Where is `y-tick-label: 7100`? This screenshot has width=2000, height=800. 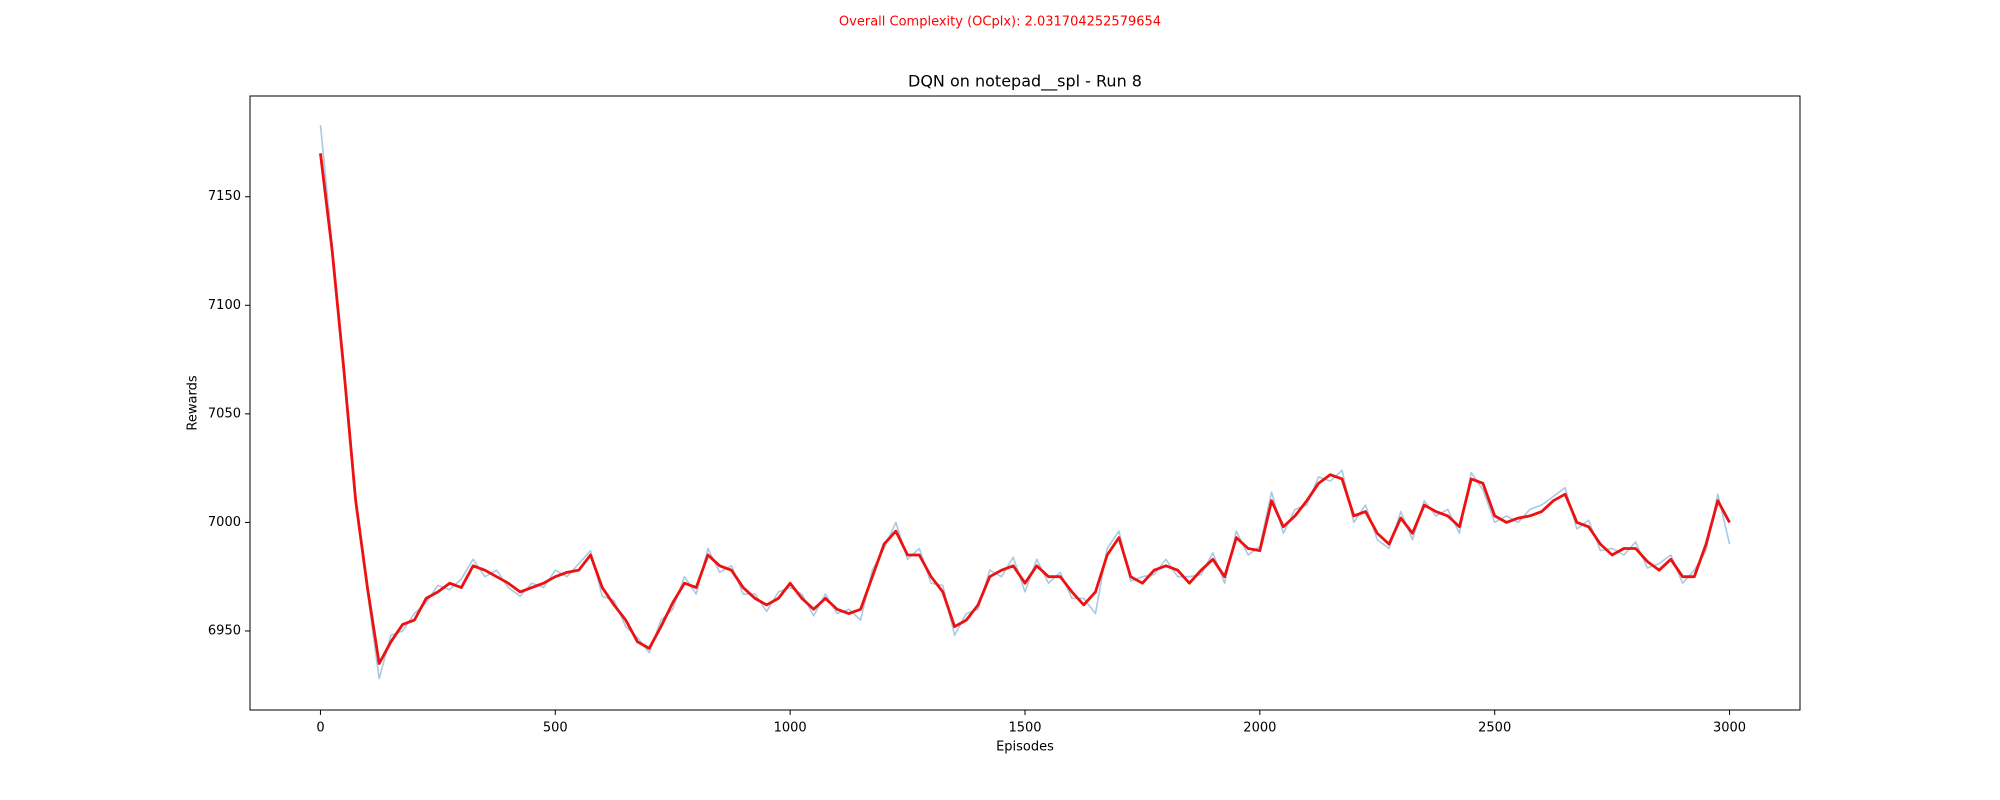 y-tick-label: 7100 is located at coordinates (224, 305).